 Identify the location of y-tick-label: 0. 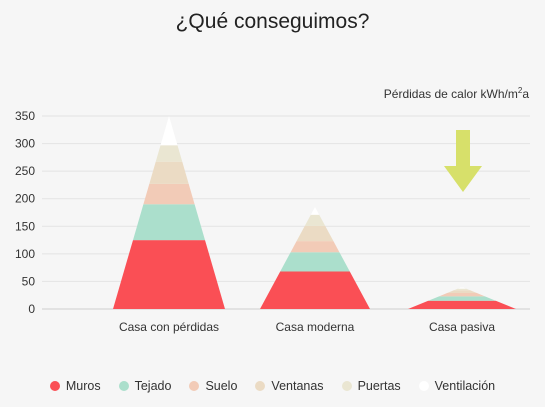
(31, 309).